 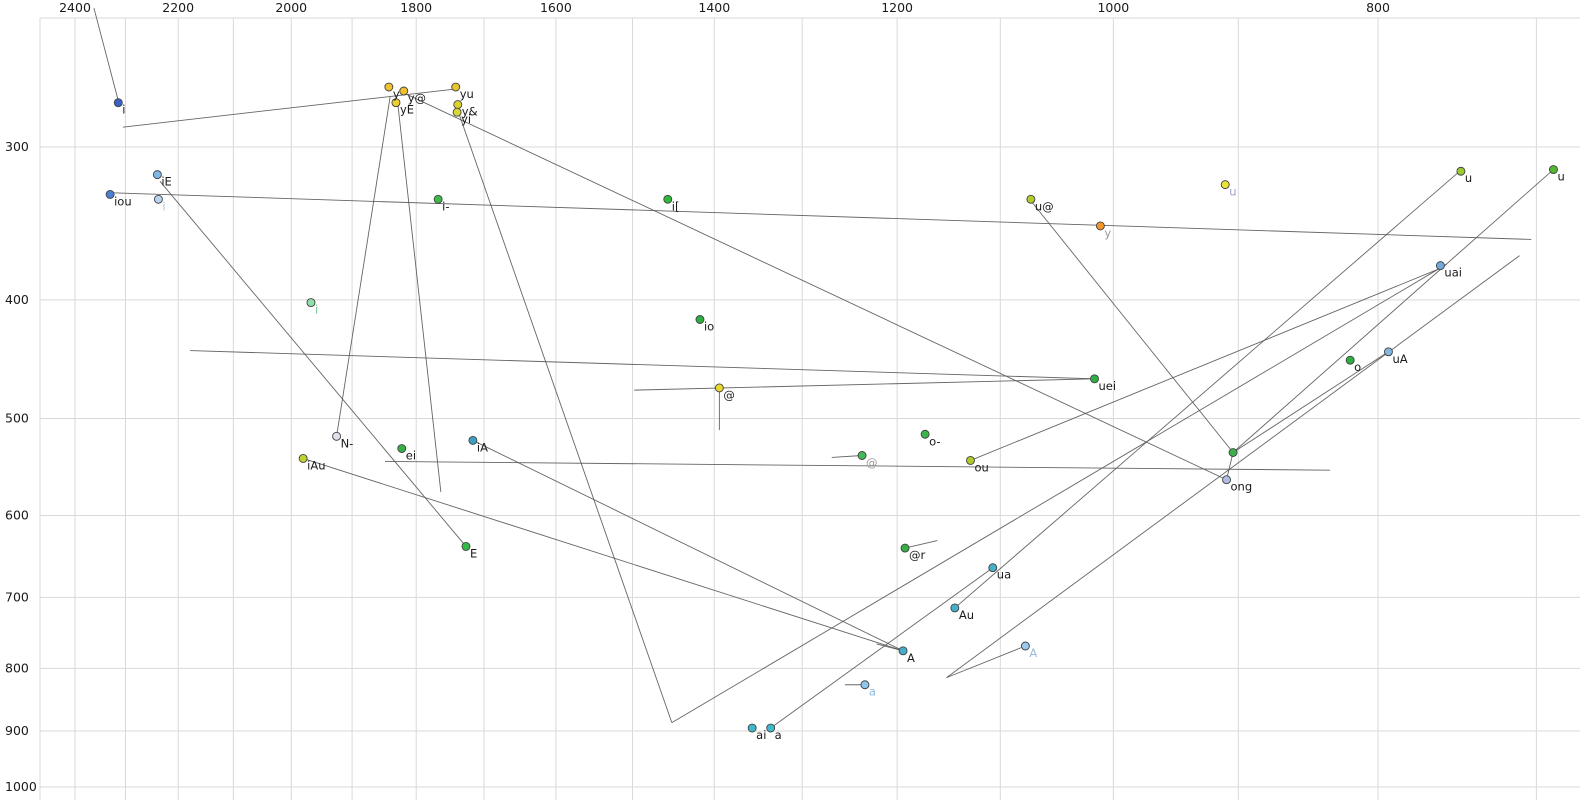 What do you see at coordinates (417, 98) in the screenshot?
I see `point-label: y@` at bounding box center [417, 98].